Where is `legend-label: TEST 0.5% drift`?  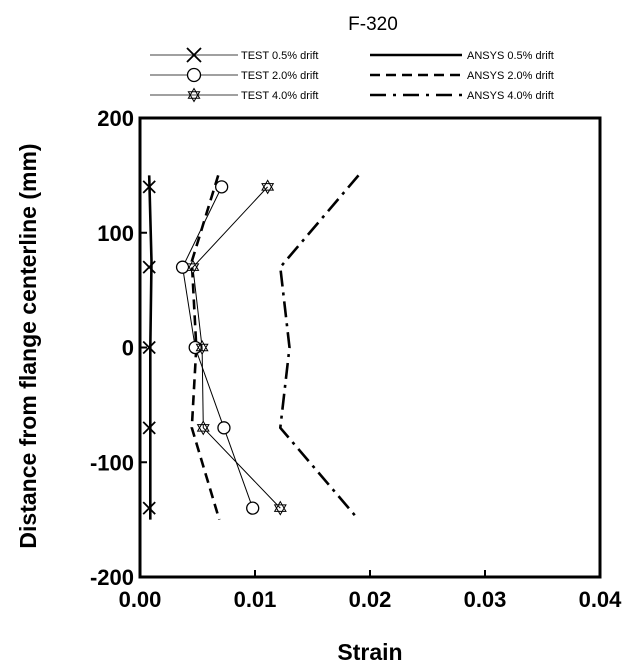
legend-label: TEST 0.5% drift is located at coordinates (279, 56).